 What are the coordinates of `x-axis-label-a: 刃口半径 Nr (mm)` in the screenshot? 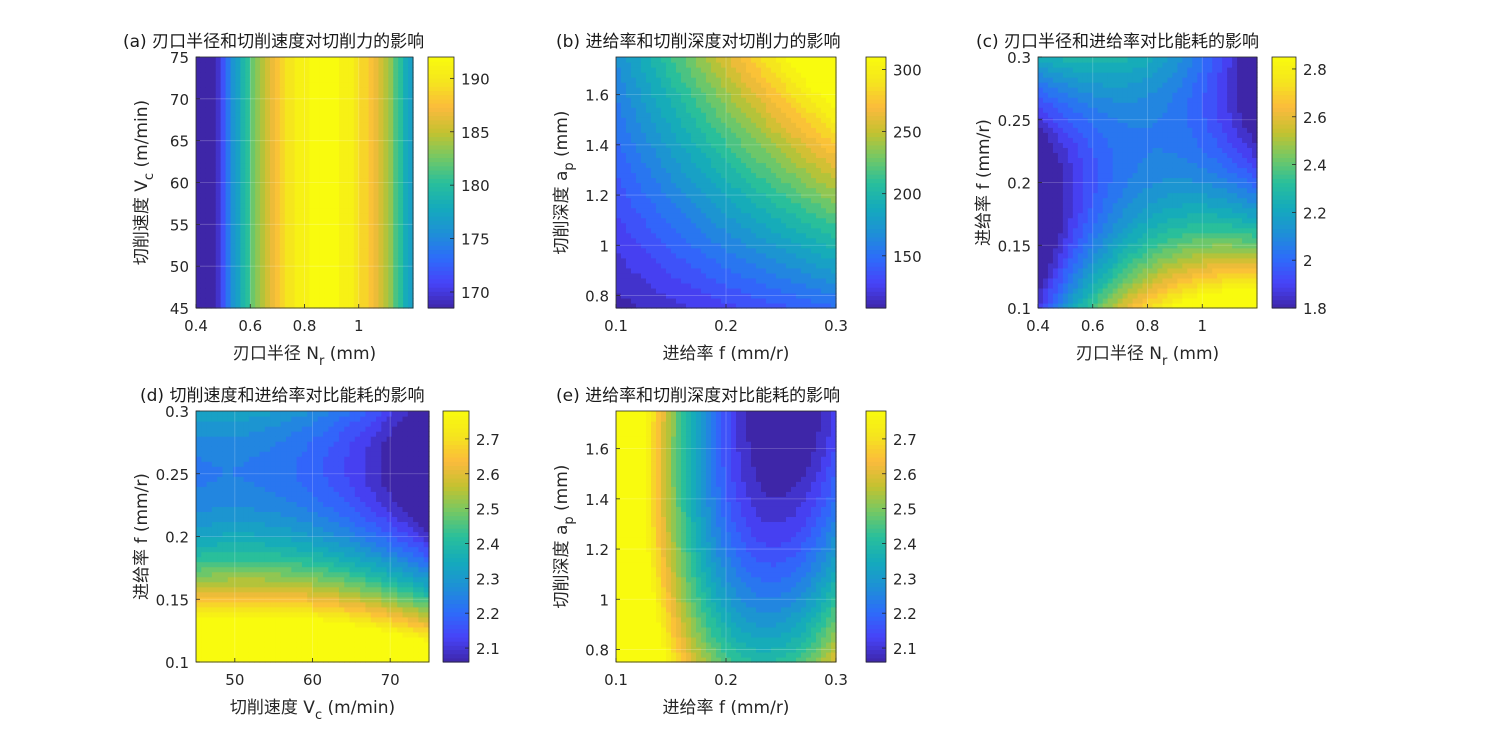 It's located at (304, 356).